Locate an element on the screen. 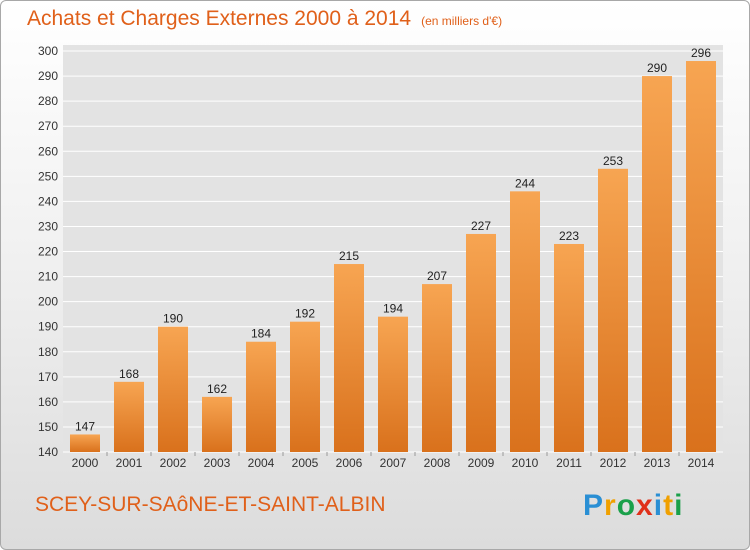 Image resolution: width=750 pixels, height=550 pixels. x-tick-label-2014: 2014 is located at coordinates (701, 463).